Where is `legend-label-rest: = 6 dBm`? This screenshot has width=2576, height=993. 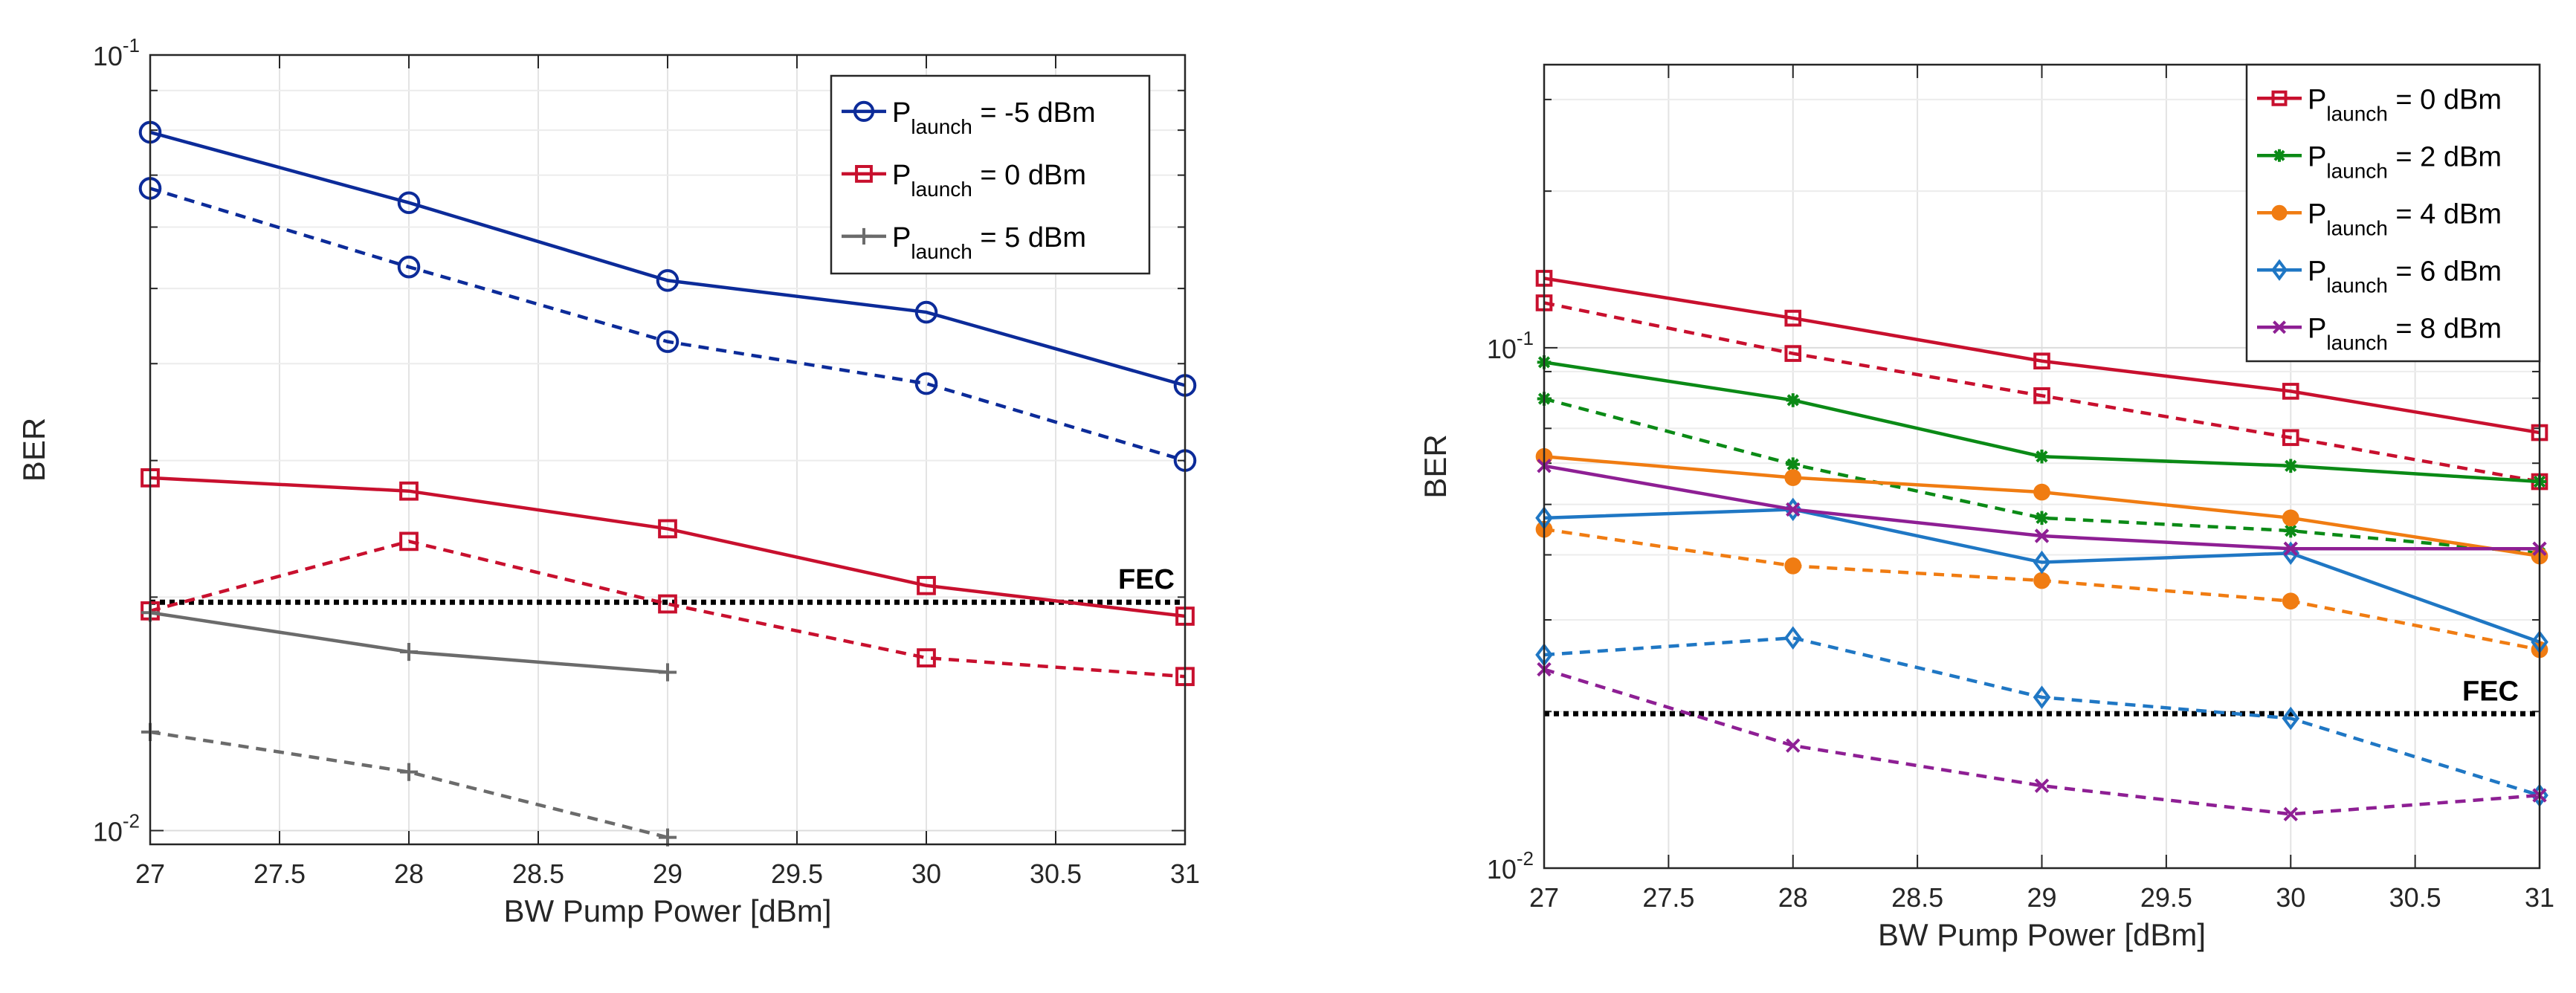
legend-label-rest: = 6 dBm is located at coordinates (2445, 271).